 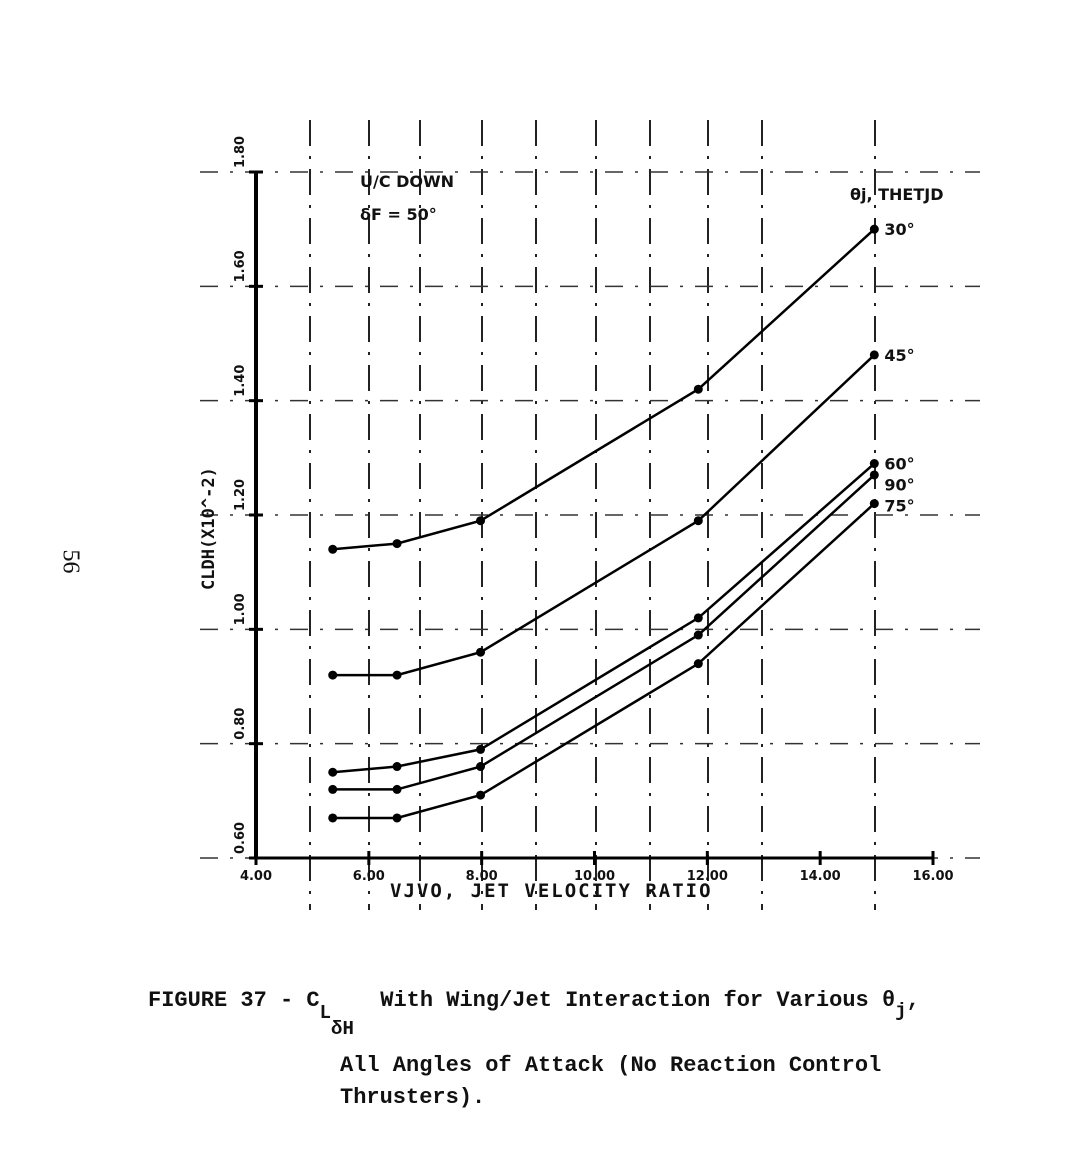 I want to click on x-axis-label: VJVO, JET VELOCITY RATIO, so click(x=551, y=891).